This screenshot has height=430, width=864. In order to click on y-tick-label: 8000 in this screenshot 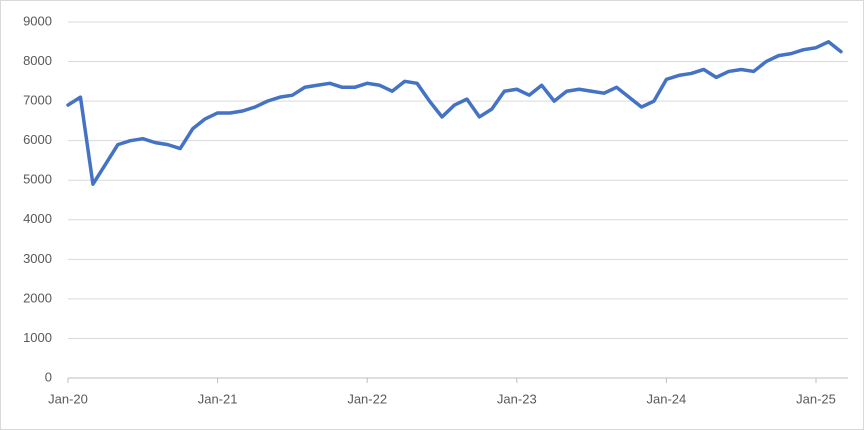, I will do `click(37, 60)`.